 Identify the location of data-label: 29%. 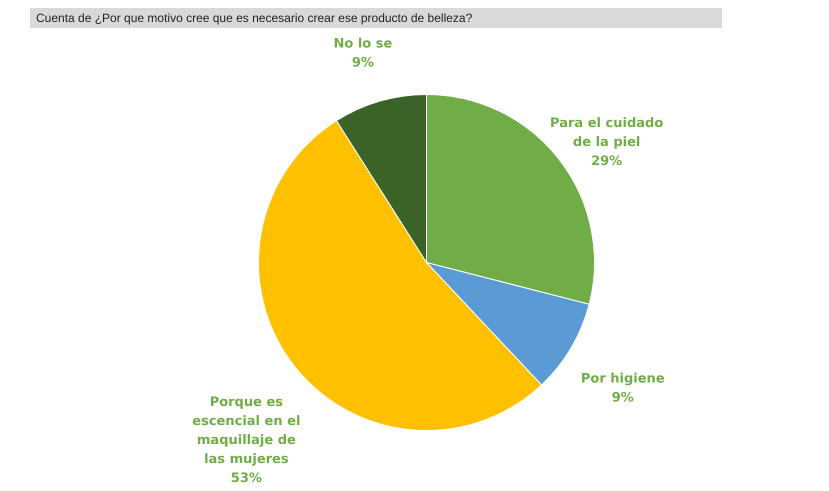
(606, 161).